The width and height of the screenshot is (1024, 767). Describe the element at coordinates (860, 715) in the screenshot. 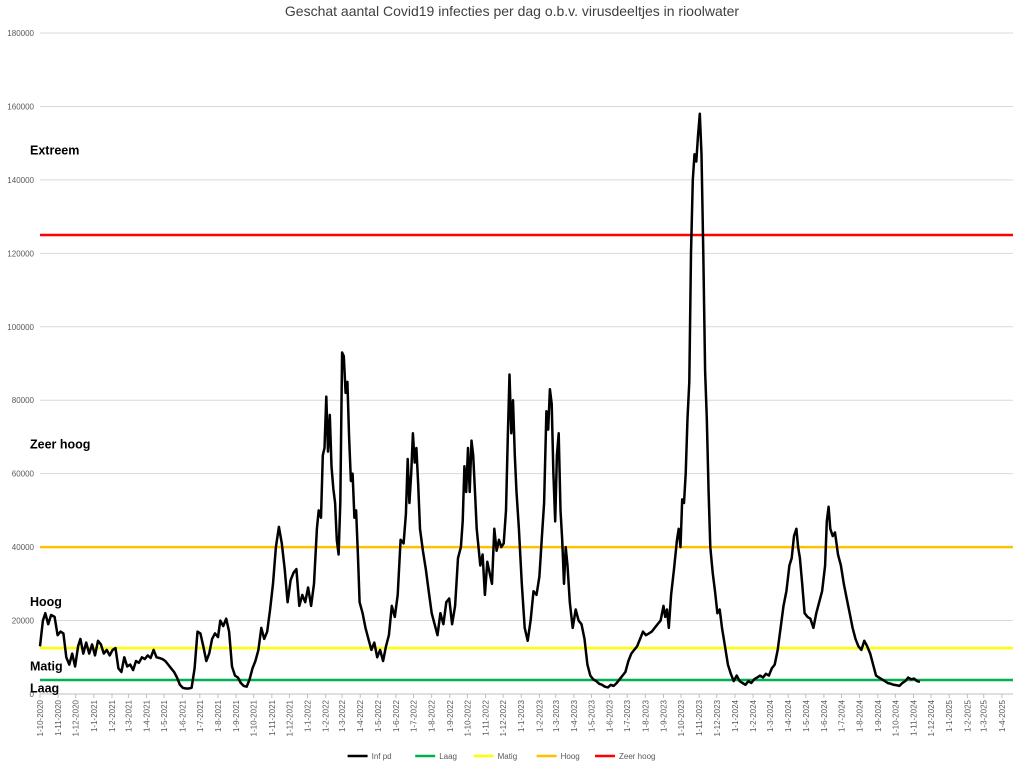

I see `x-tick-label: 1-8-2024` at that location.